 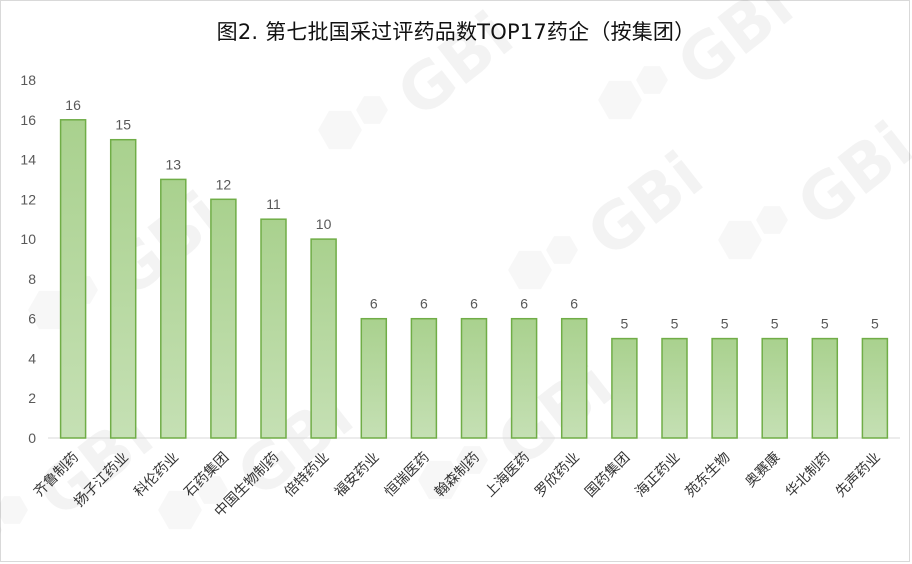 What do you see at coordinates (32, 319) in the screenshot?
I see `y-tick-label: 6` at bounding box center [32, 319].